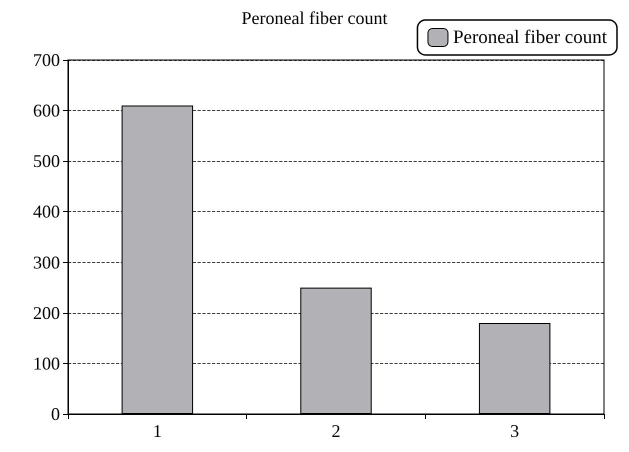  What do you see at coordinates (46, 212) in the screenshot?
I see `y-tick-label: 400` at bounding box center [46, 212].